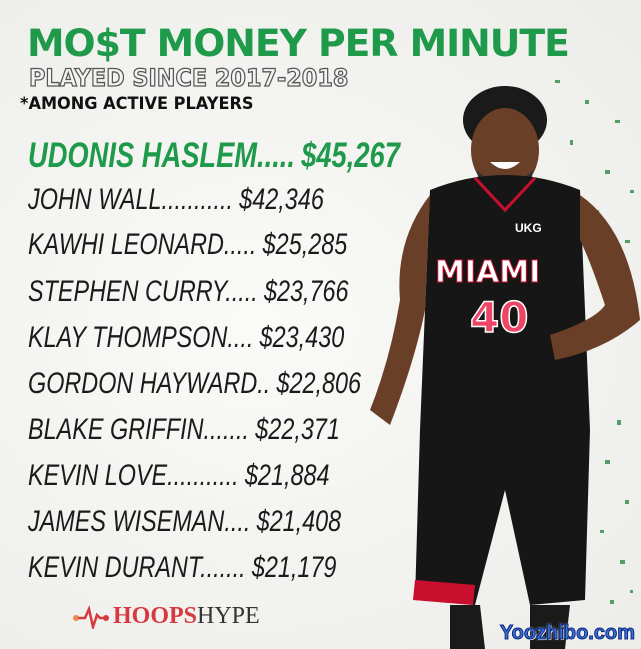 The image size is (641, 649). Describe the element at coordinates (499, 317) in the screenshot. I see `jersey-number: 40` at that location.